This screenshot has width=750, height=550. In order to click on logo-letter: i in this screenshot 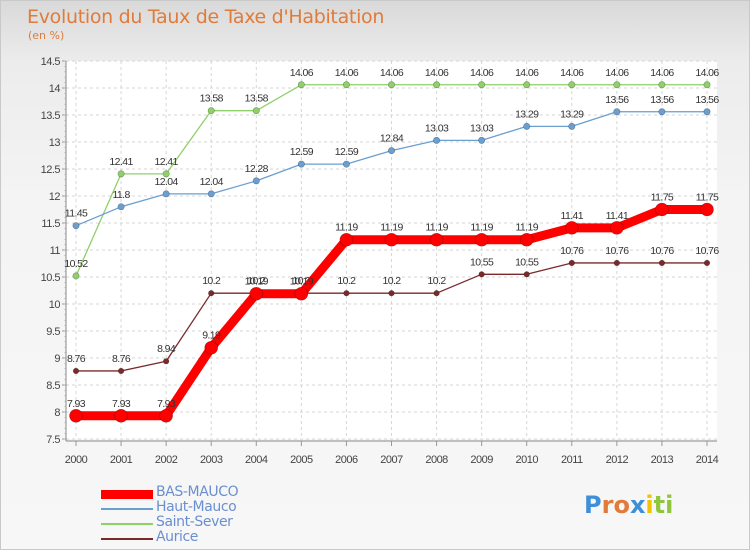, I will do `click(649, 505)`.